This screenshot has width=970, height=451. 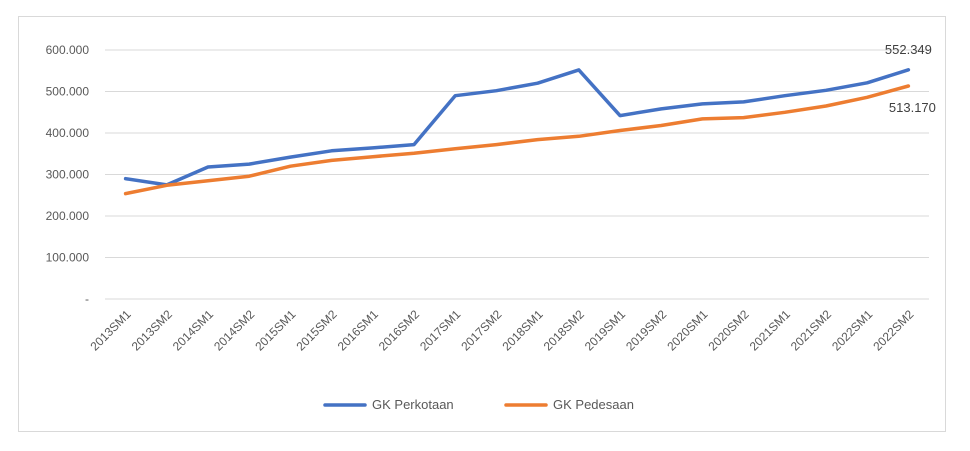 What do you see at coordinates (110, 330) in the screenshot?
I see `x-tick-label: 2013SM1` at bounding box center [110, 330].